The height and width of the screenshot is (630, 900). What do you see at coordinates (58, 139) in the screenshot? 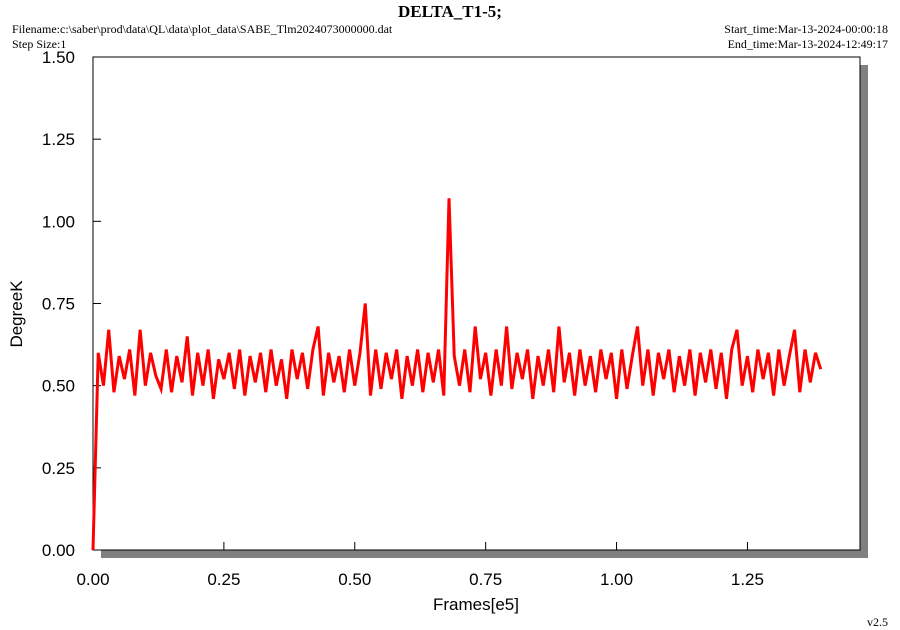
I see `y-tick-label: 1.25` at bounding box center [58, 139].